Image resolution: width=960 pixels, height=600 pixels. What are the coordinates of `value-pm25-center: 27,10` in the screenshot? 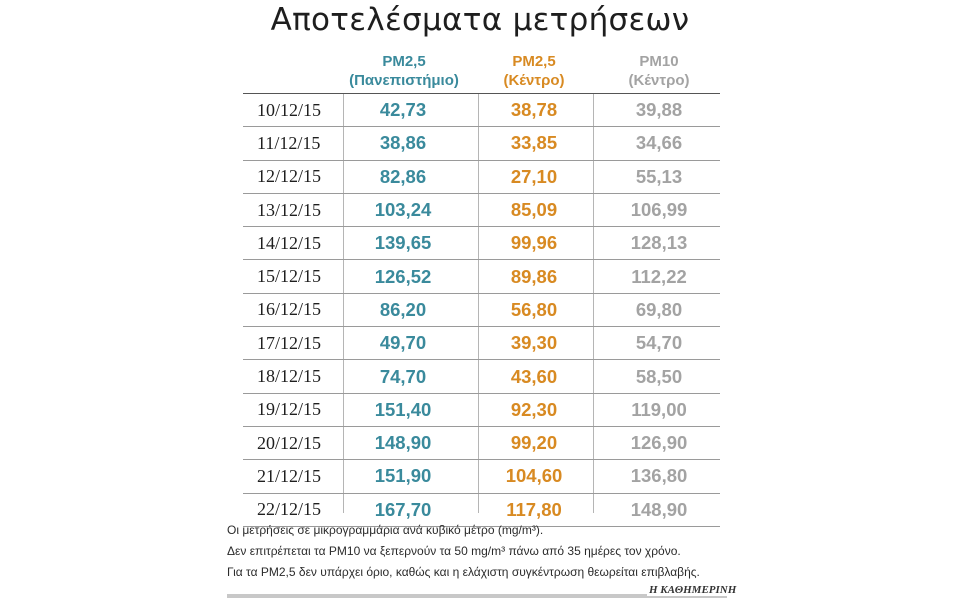 It's located at (534, 176).